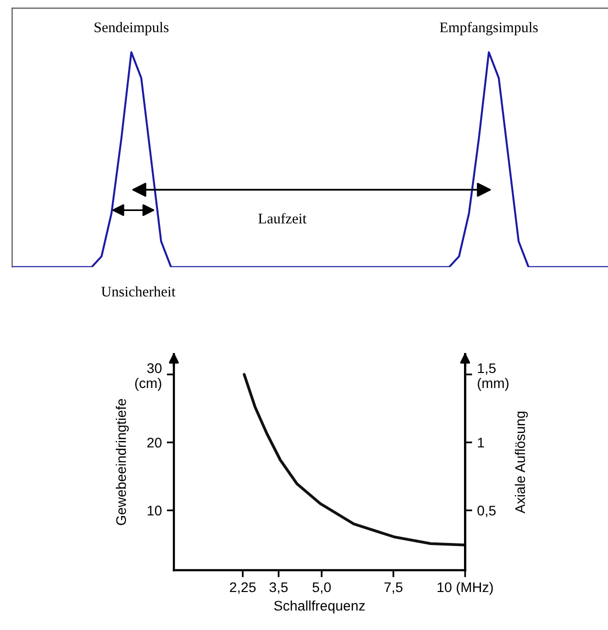  What do you see at coordinates (354, 459) in the screenshot?
I see `line-series` at bounding box center [354, 459].